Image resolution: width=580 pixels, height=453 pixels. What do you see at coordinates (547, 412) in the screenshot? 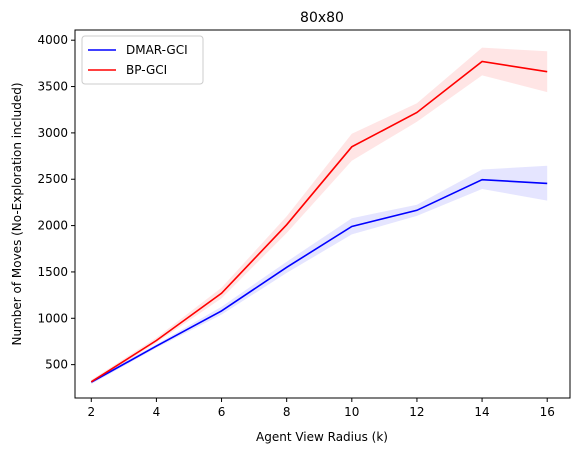
I see `x-tick-label: 16` at bounding box center [547, 412].